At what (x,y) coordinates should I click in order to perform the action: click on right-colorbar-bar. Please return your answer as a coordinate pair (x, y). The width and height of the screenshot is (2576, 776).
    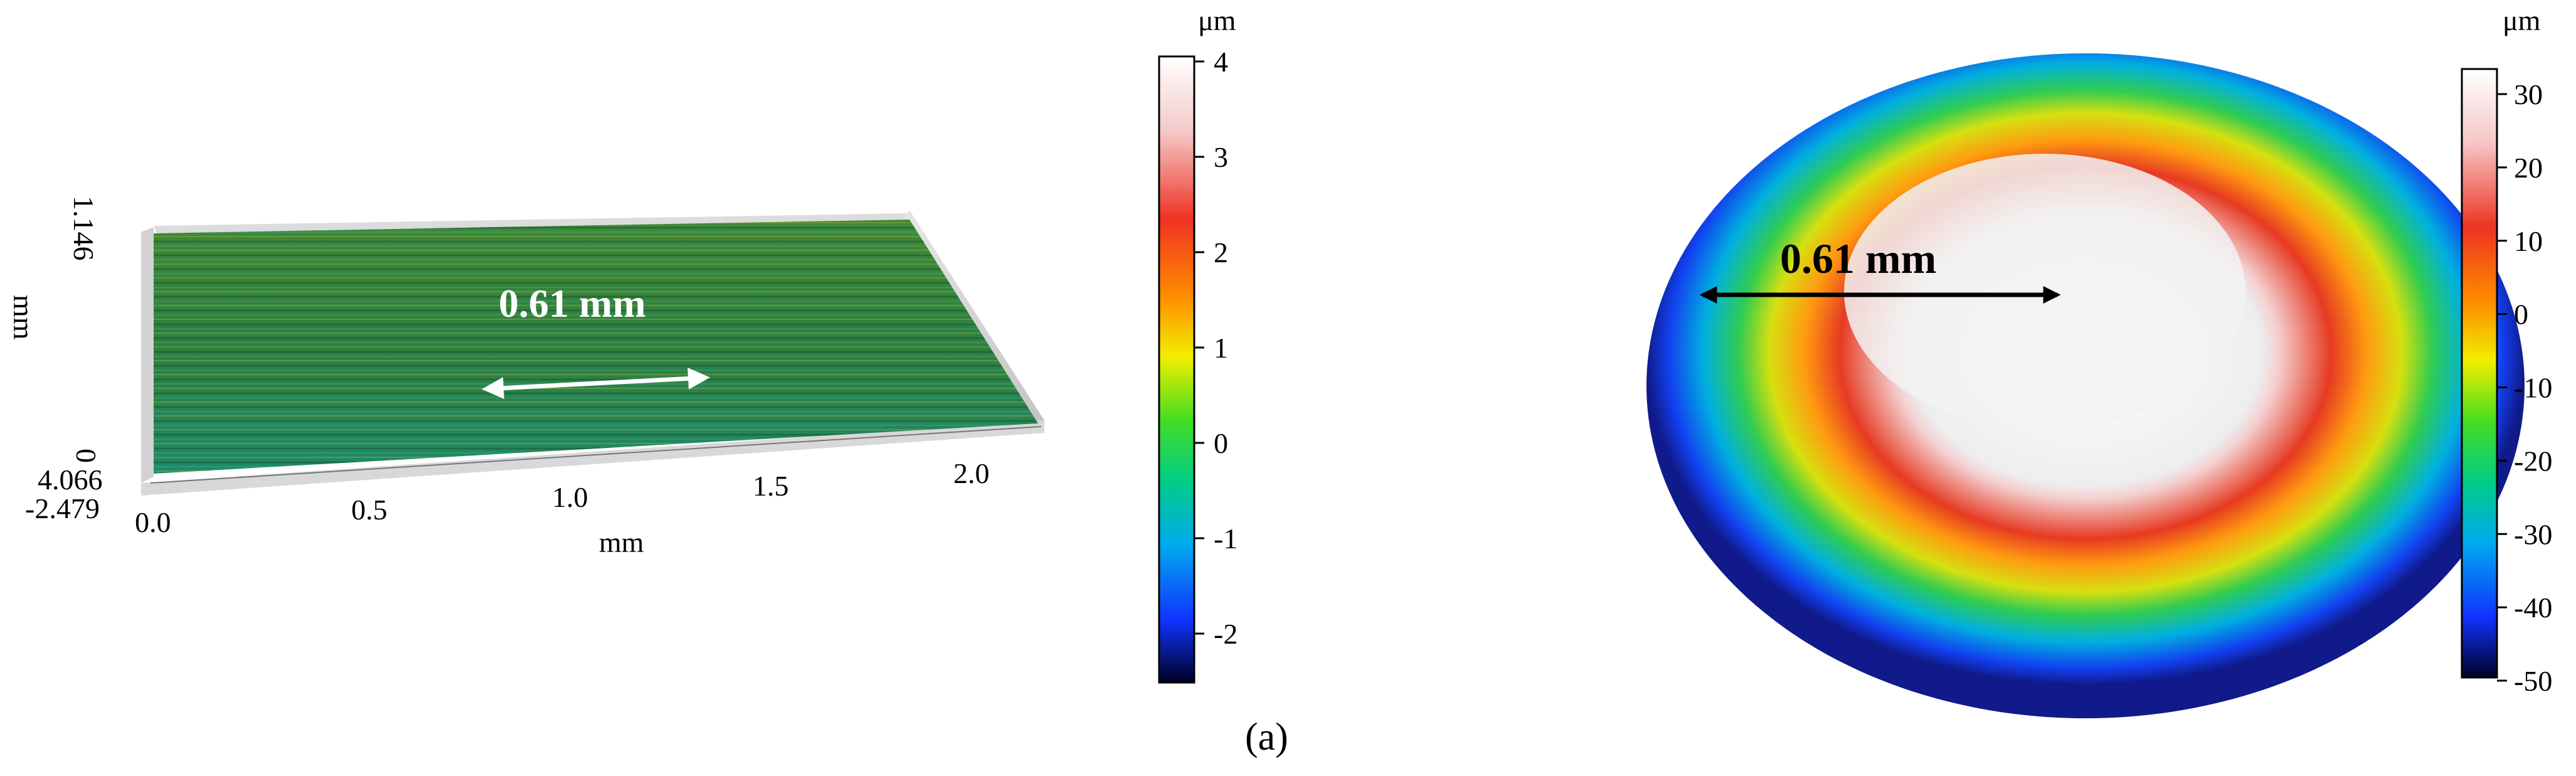
    Looking at the image, I should click on (2479, 374).